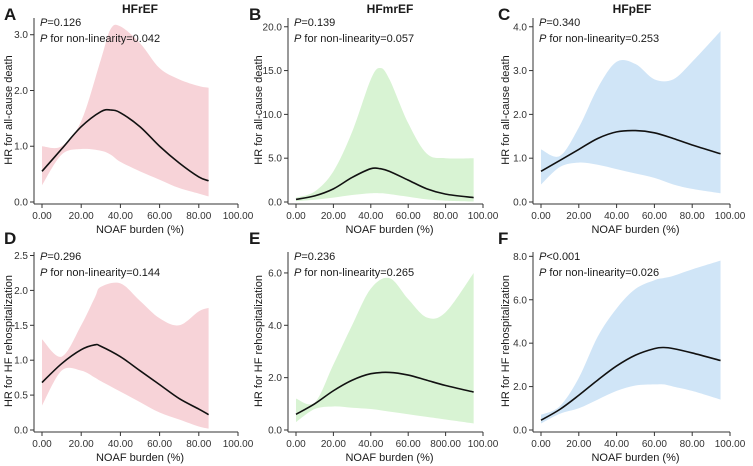 The width and height of the screenshot is (753, 466). I want to click on nonlinearity-value: for non-linearity=0.057, so click(357, 39).